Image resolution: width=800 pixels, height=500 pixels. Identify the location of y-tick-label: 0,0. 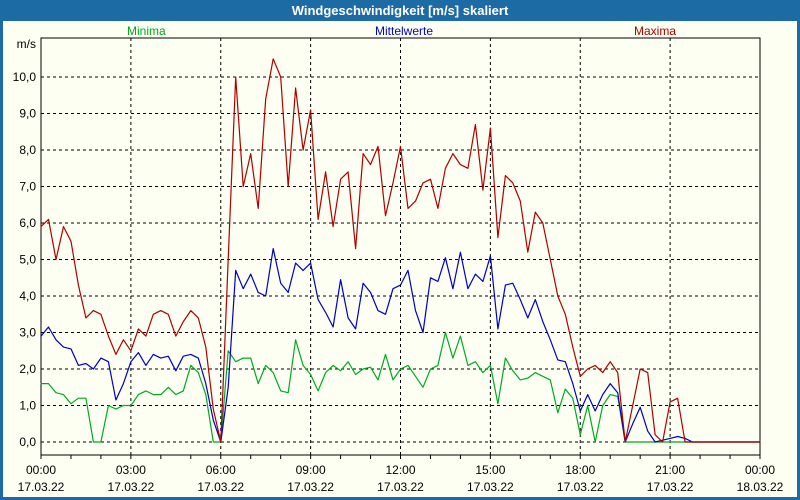
(27, 442).